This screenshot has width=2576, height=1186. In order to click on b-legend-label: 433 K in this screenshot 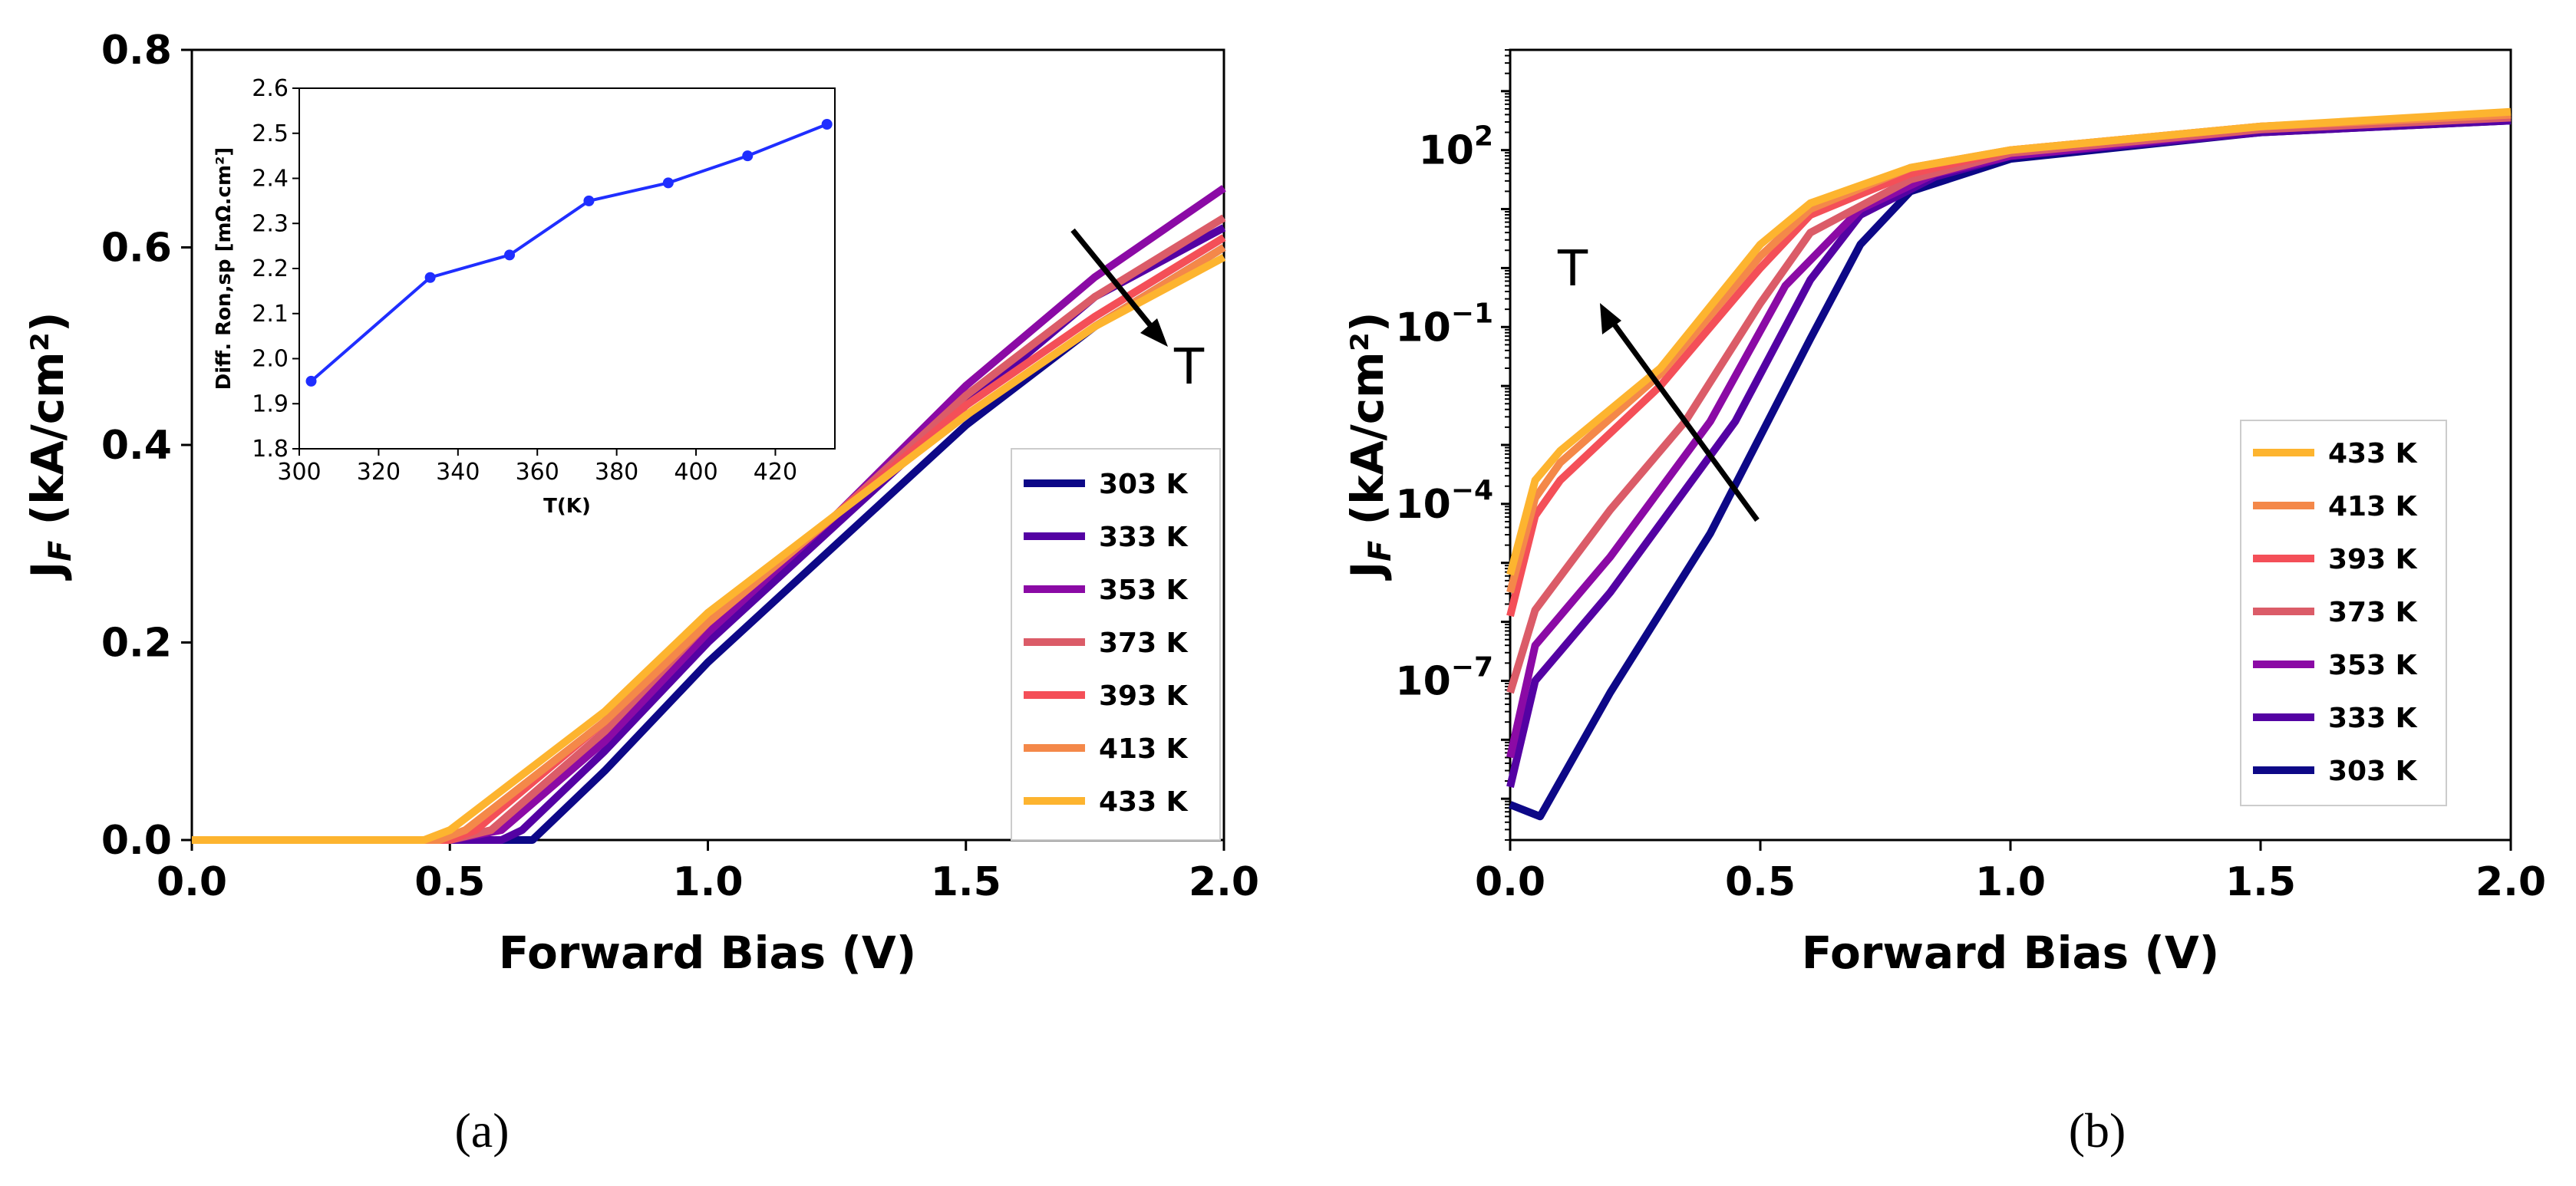, I will do `click(2373, 453)`.